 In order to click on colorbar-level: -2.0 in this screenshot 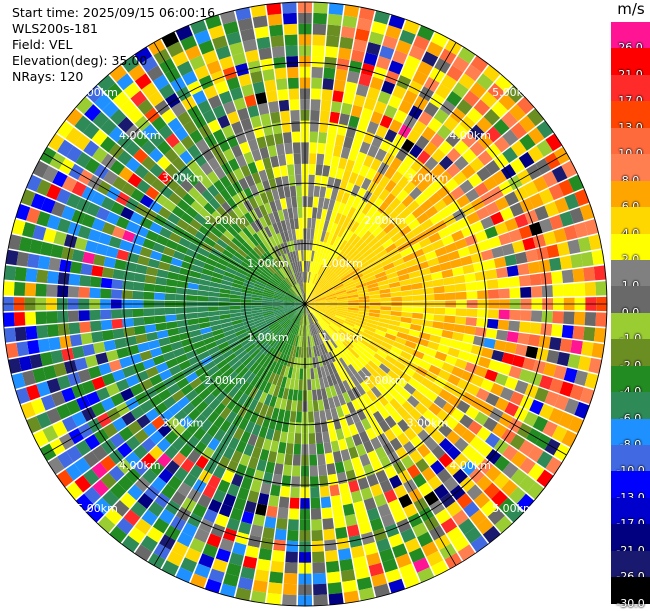, I will do `click(630, 355)`.